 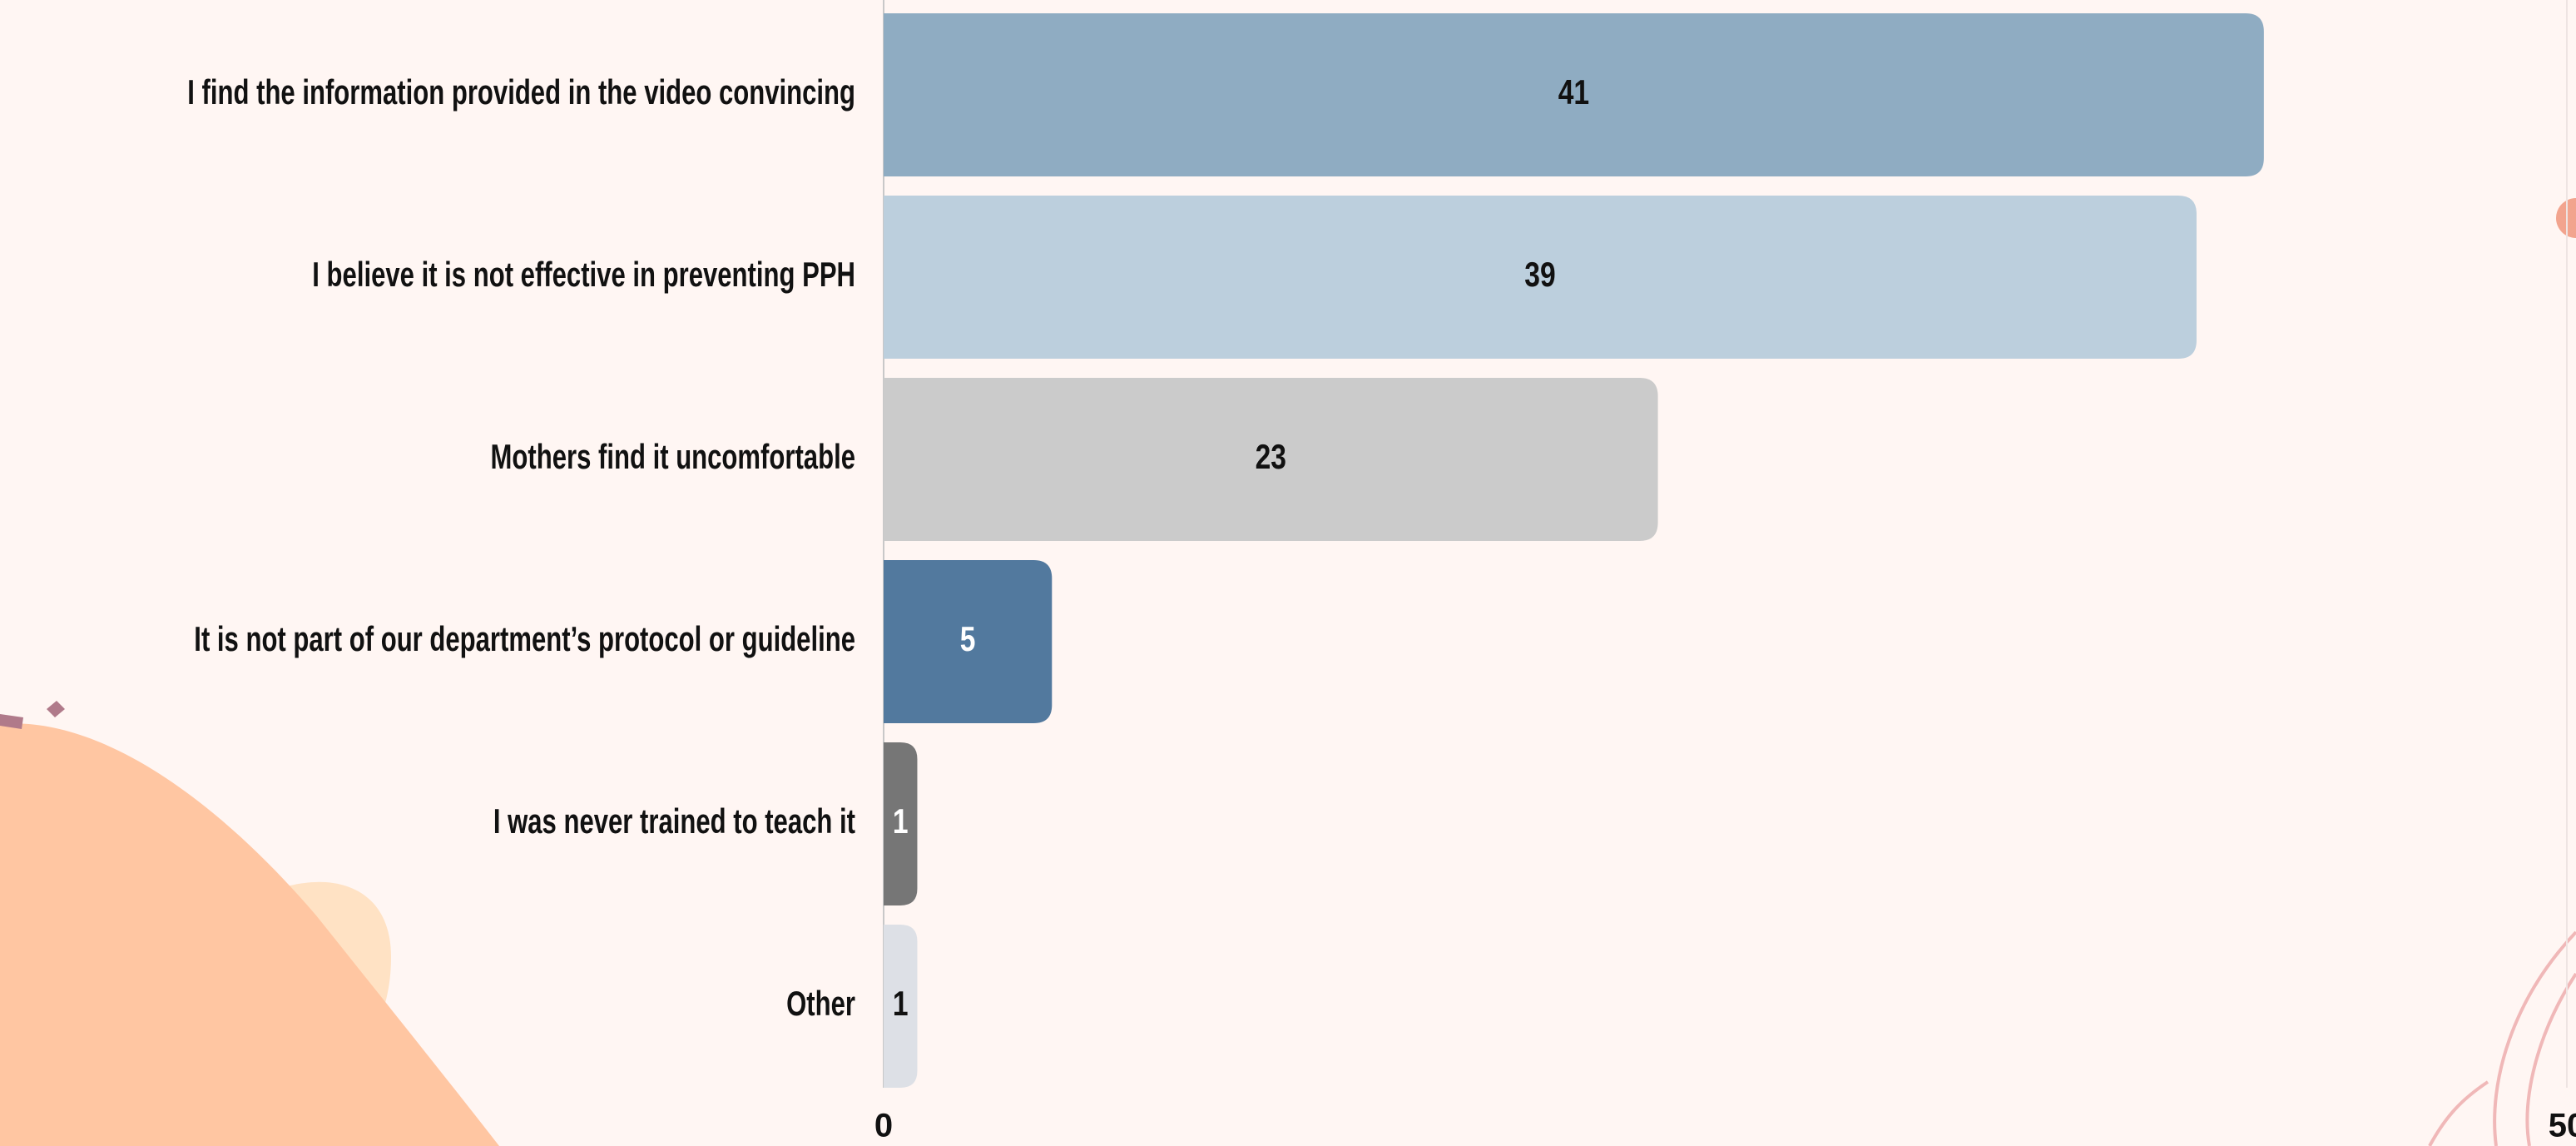 What do you see at coordinates (33, 715) in the screenshot?
I see `decor-dash` at bounding box center [33, 715].